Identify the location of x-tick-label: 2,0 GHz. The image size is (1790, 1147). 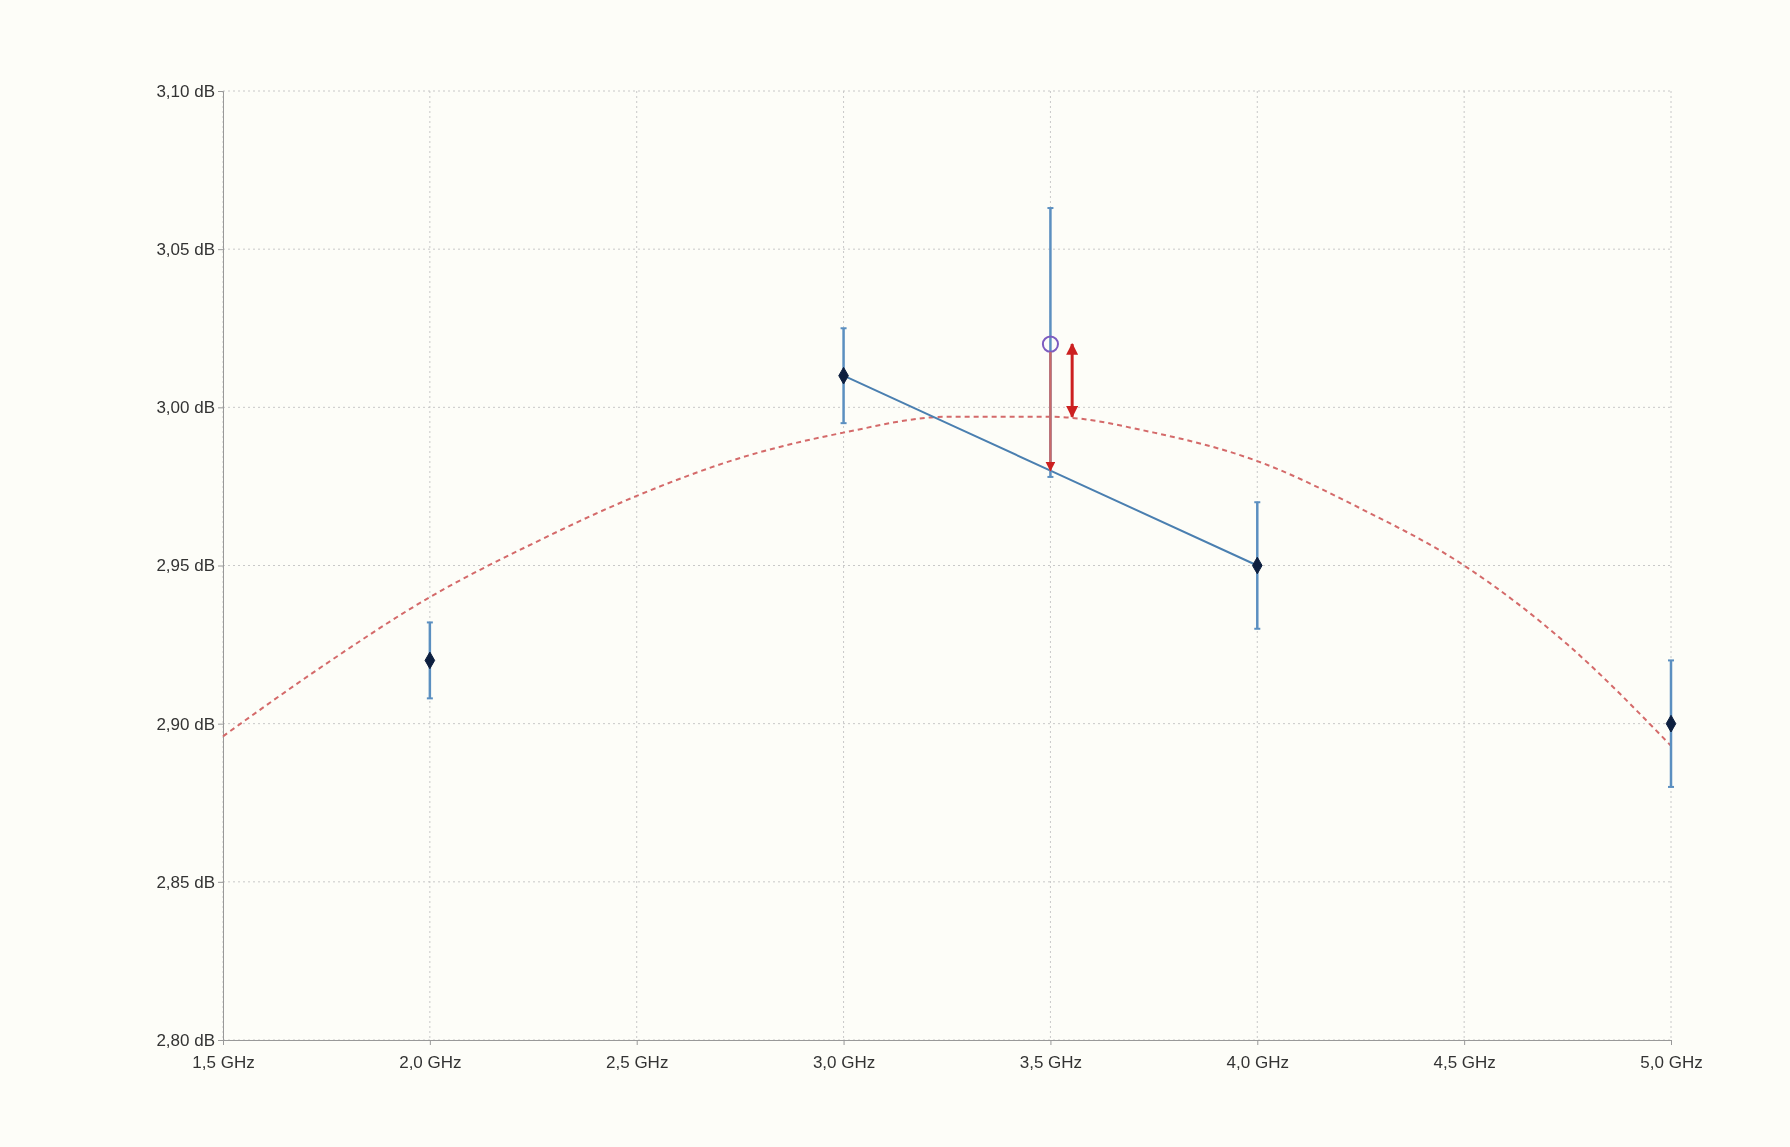
(430, 1063).